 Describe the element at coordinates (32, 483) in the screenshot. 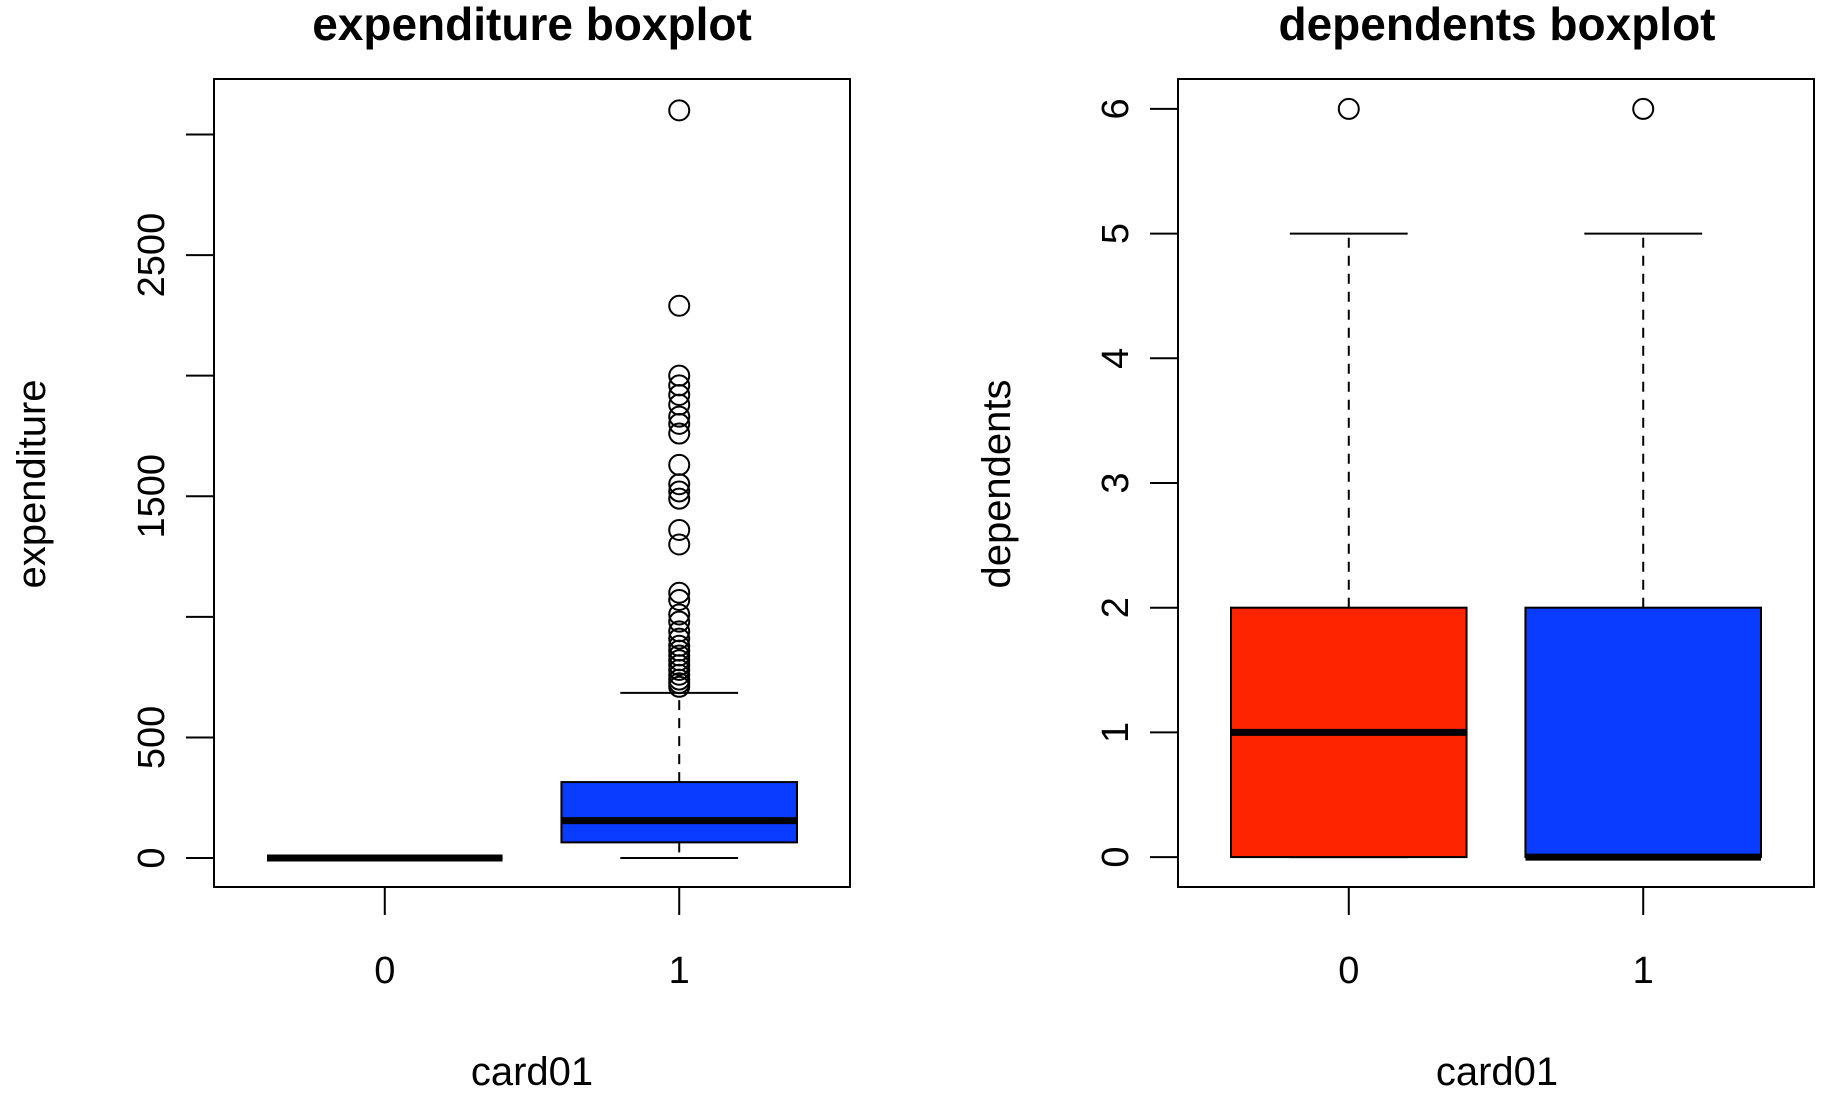

I see `y-axis-label: expenditure` at that location.